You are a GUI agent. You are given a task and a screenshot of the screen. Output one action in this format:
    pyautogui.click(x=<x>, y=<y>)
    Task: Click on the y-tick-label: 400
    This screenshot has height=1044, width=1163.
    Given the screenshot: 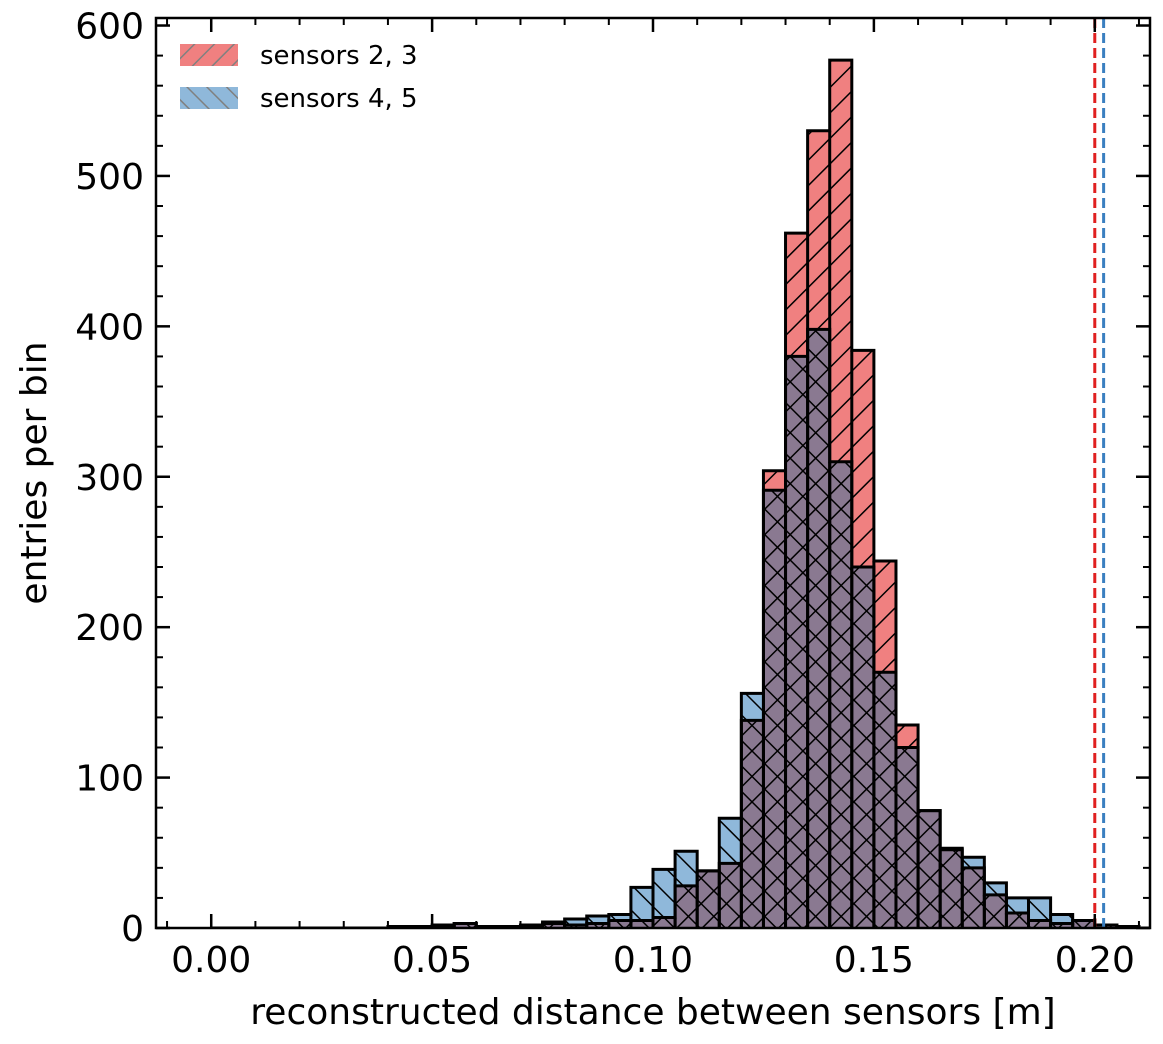 What is the action you would take?
    pyautogui.click(x=109, y=327)
    